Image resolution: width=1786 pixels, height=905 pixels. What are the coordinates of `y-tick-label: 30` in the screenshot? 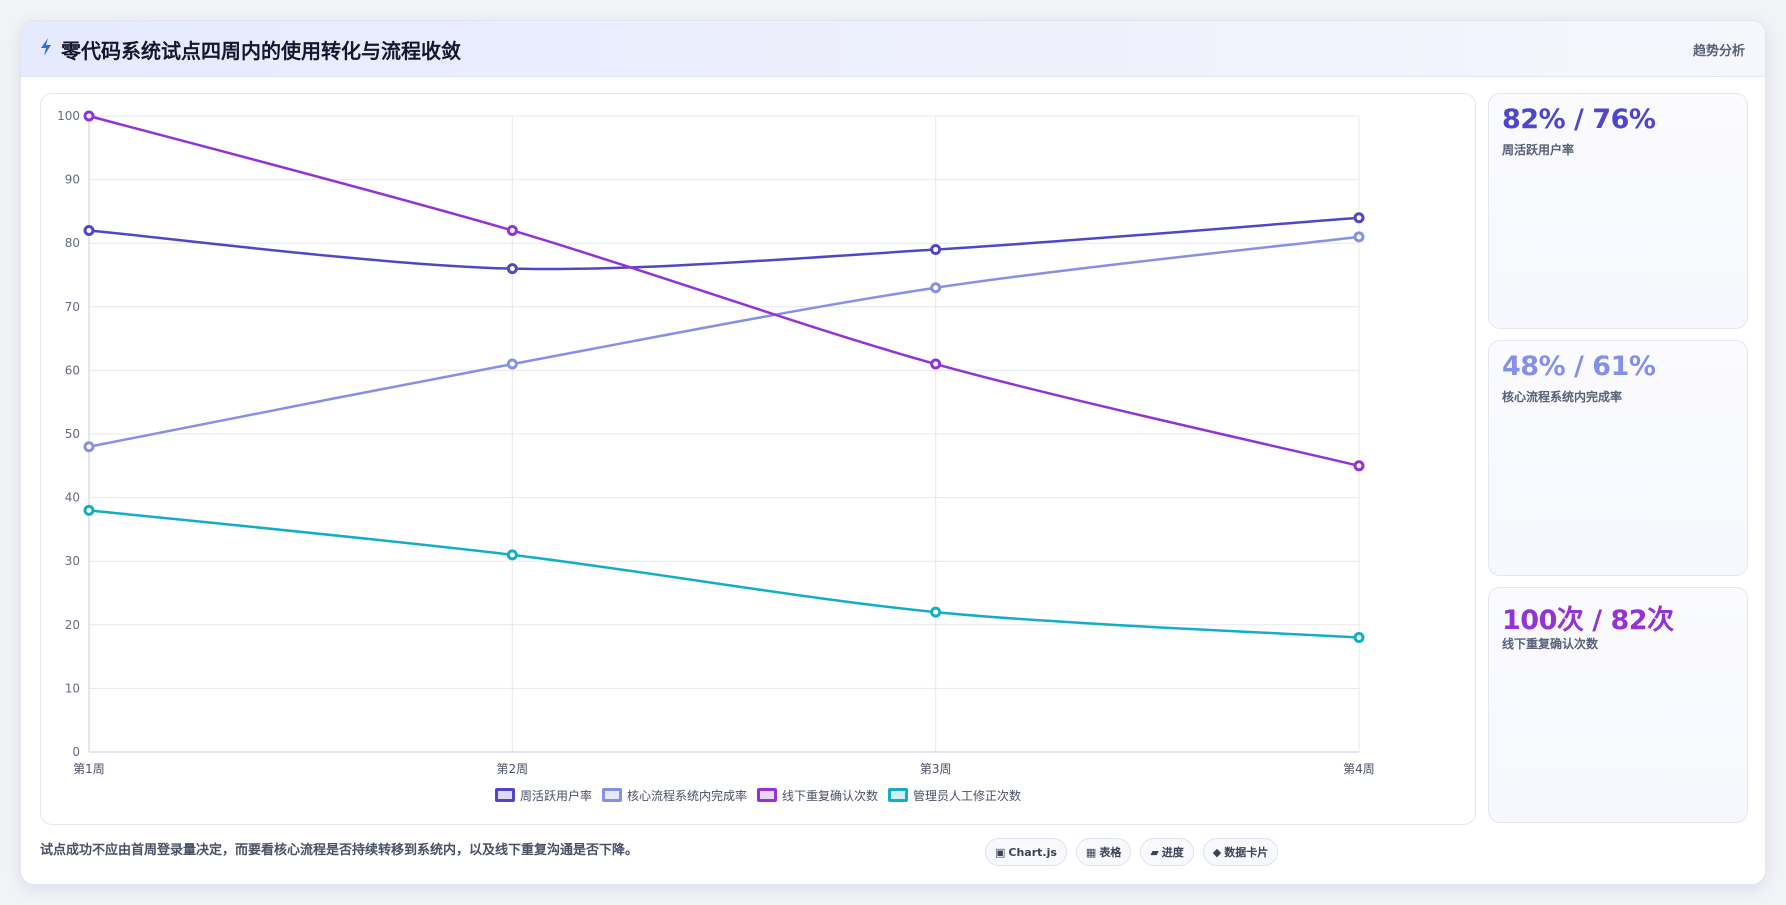 It's located at (72, 561).